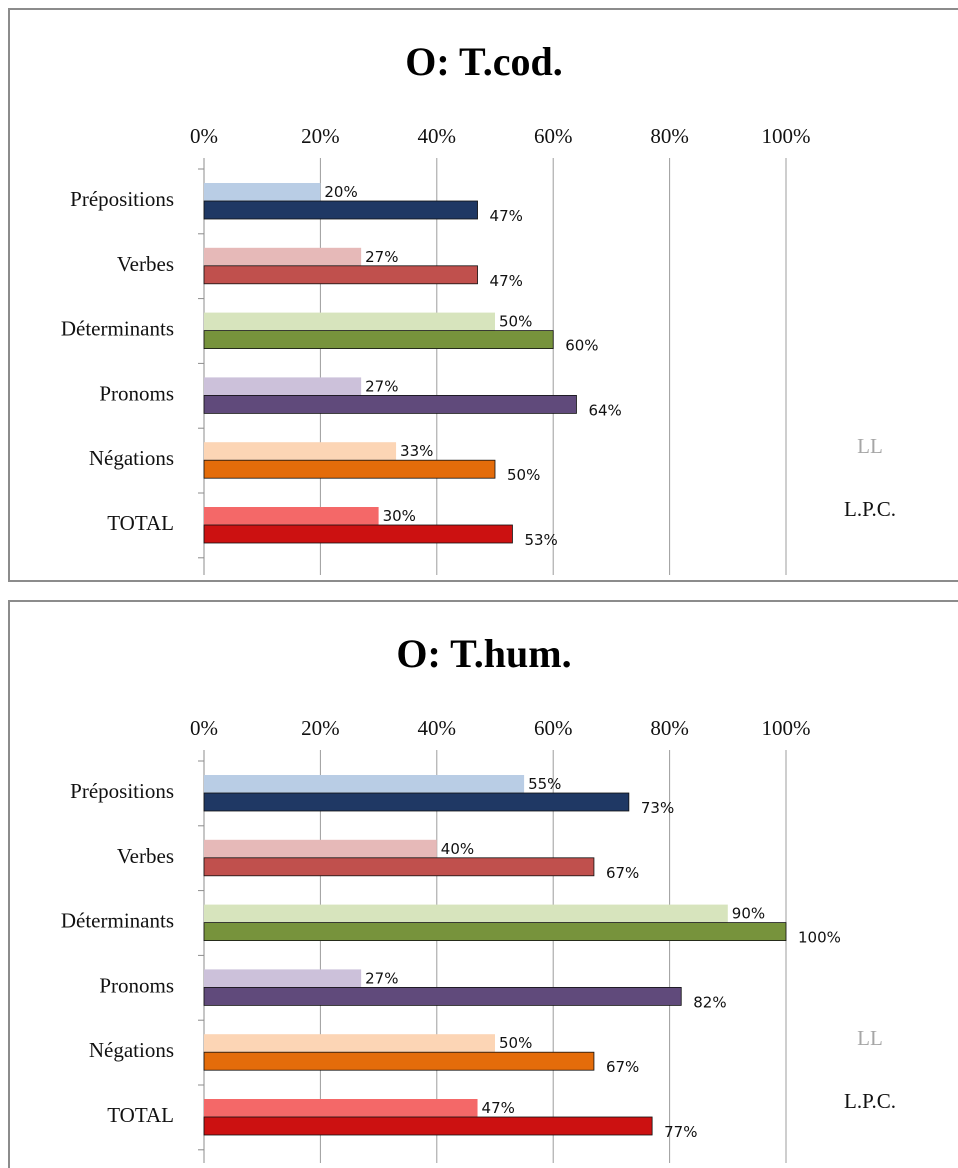  What do you see at coordinates (523, 475) in the screenshot?
I see `data-label-lpc: 50%` at bounding box center [523, 475].